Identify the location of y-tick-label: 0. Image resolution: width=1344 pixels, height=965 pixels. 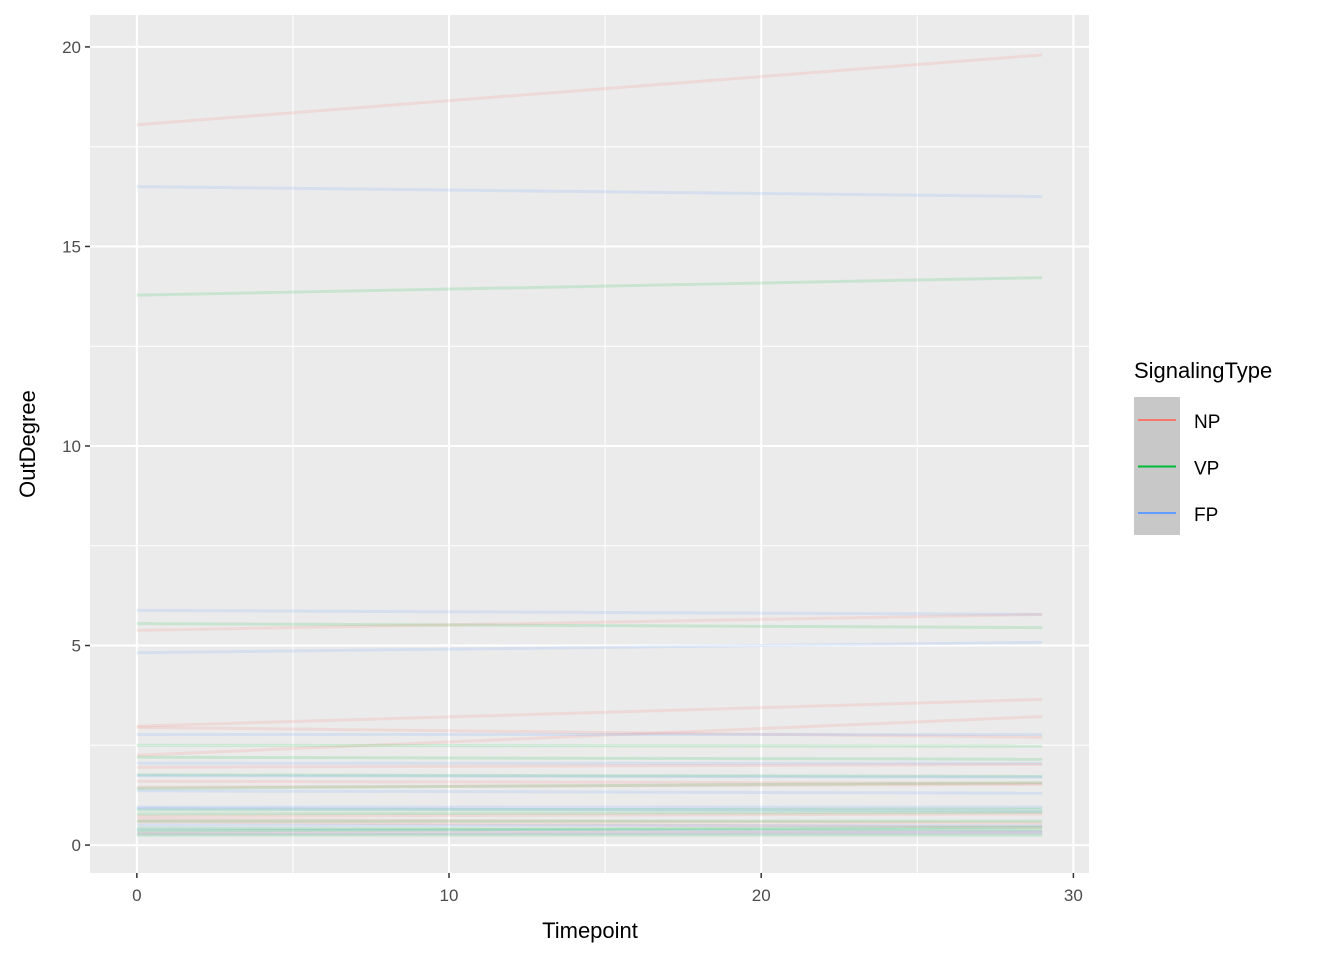
(76, 845).